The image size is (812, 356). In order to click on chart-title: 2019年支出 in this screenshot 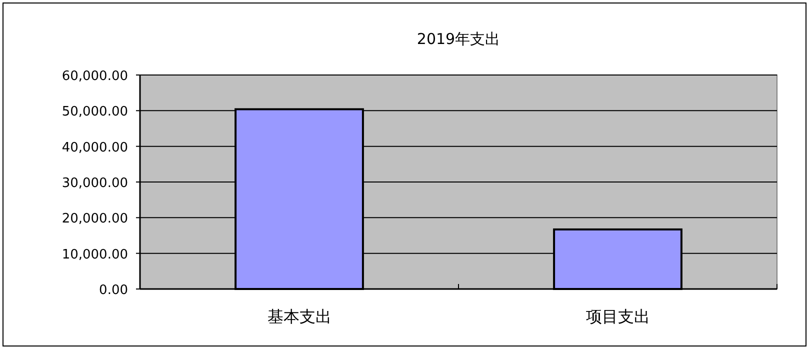, I will do `click(458, 39)`.